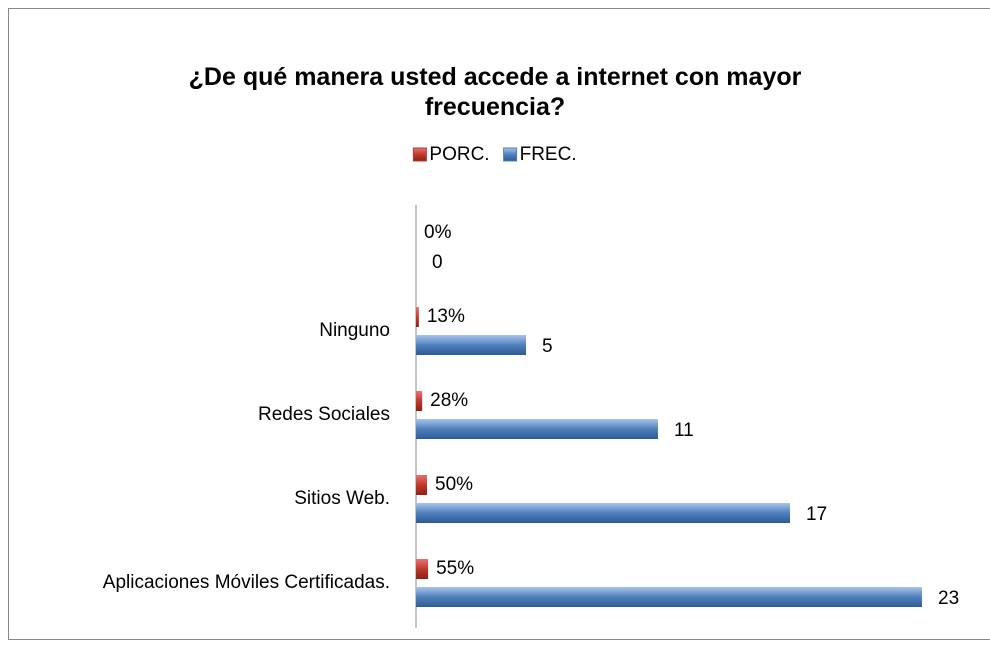  What do you see at coordinates (547, 346) in the screenshot?
I see `data-label: 5` at bounding box center [547, 346].